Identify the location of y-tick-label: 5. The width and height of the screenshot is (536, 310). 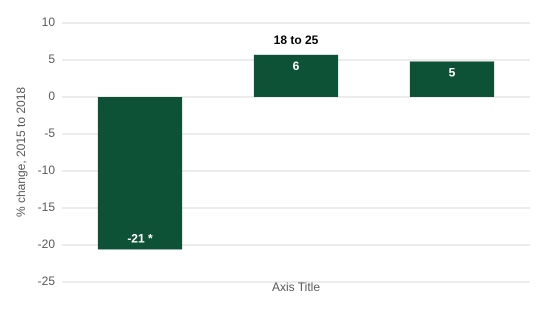
(51, 59).